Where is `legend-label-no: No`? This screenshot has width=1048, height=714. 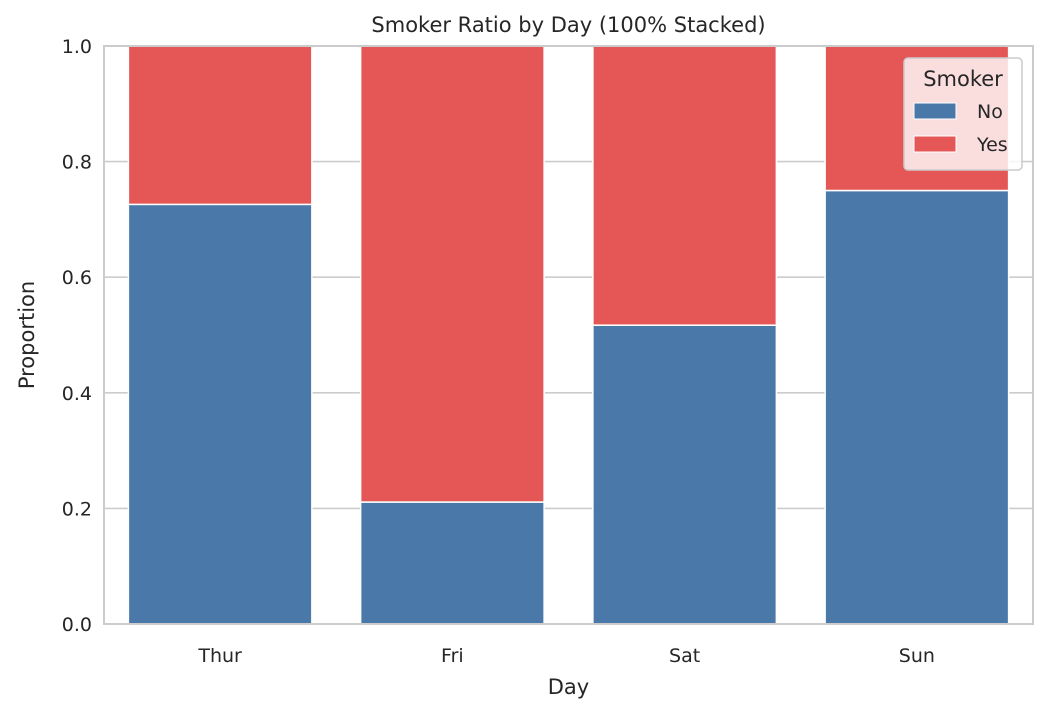
legend-label-no: No is located at coordinates (990, 112).